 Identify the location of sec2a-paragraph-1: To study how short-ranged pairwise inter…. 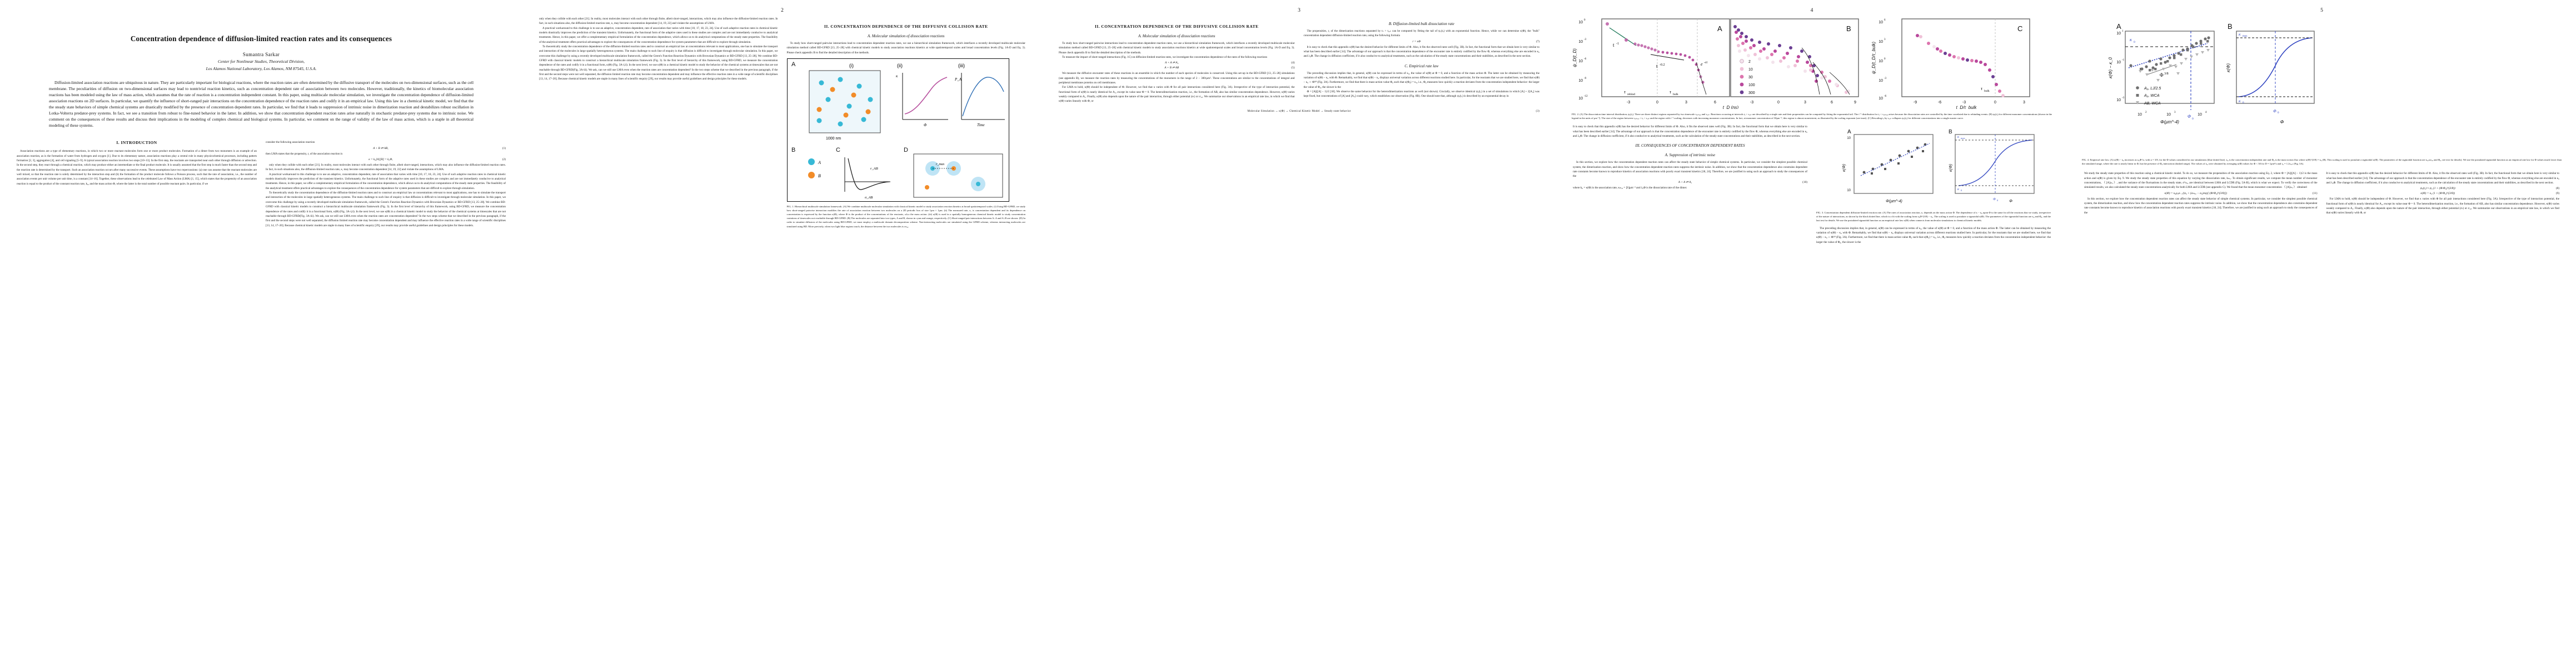
(906, 48).